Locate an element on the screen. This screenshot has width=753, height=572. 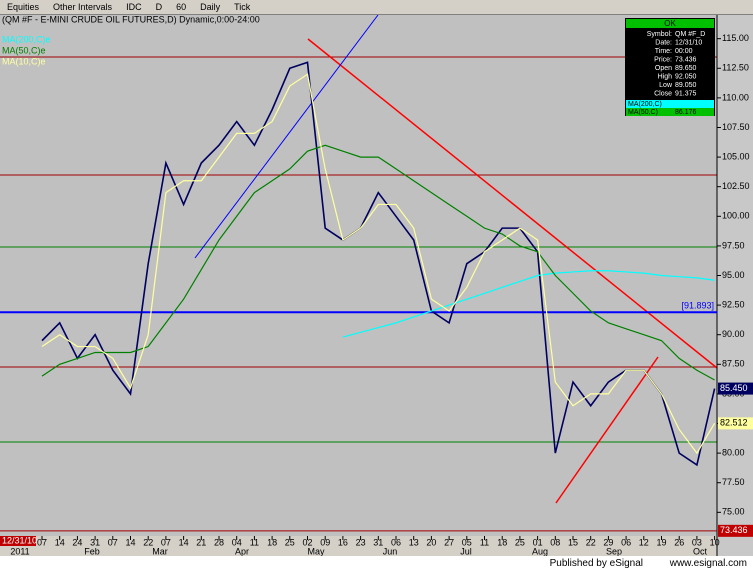
toolbar-button: Other Intervals is located at coordinates (83, 7).